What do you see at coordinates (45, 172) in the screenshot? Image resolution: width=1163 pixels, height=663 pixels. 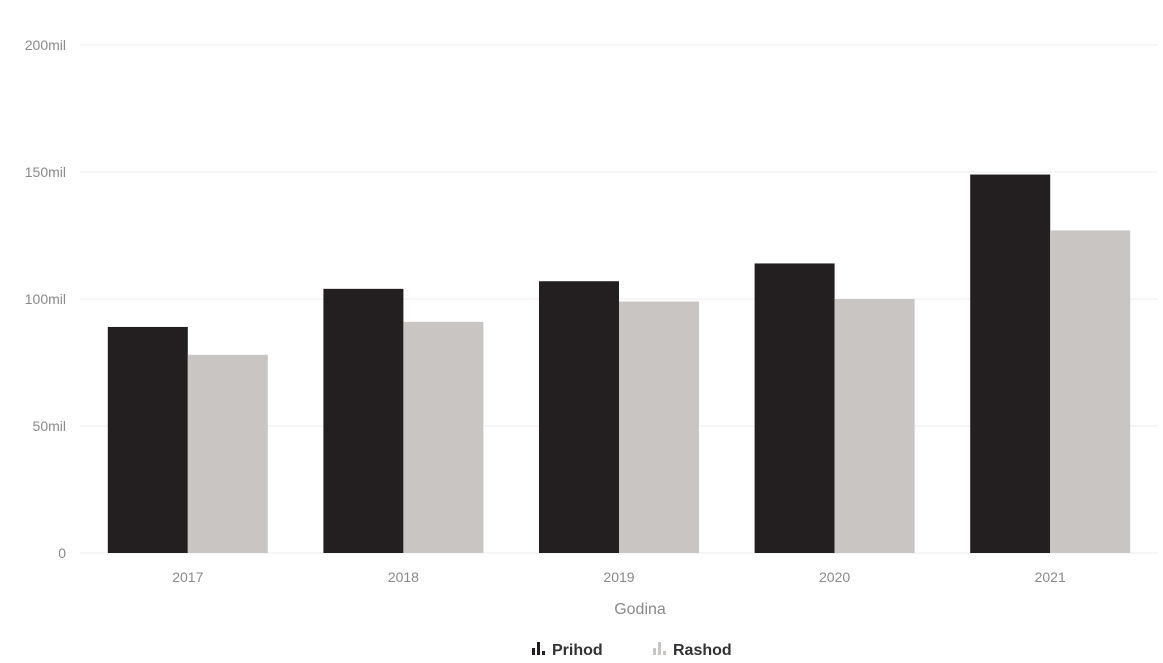 I see `y-tick-label: 150mil` at bounding box center [45, 172].